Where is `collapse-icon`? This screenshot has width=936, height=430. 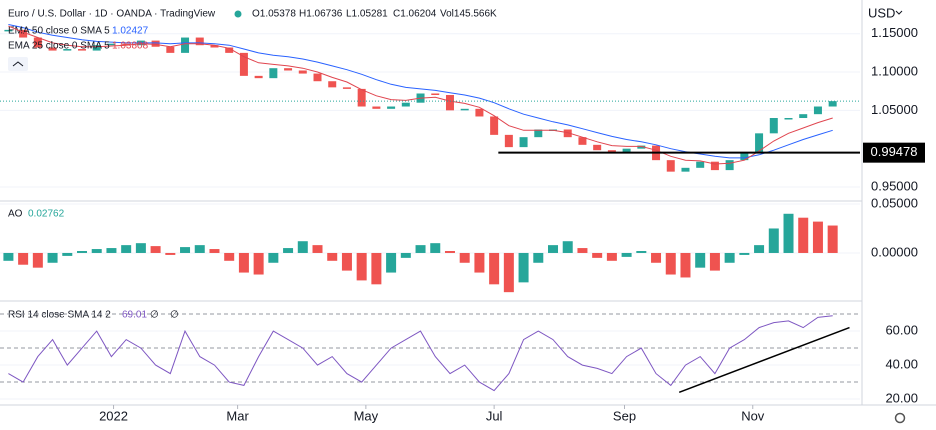 collapse-icon is located at coordinates (18, 64).